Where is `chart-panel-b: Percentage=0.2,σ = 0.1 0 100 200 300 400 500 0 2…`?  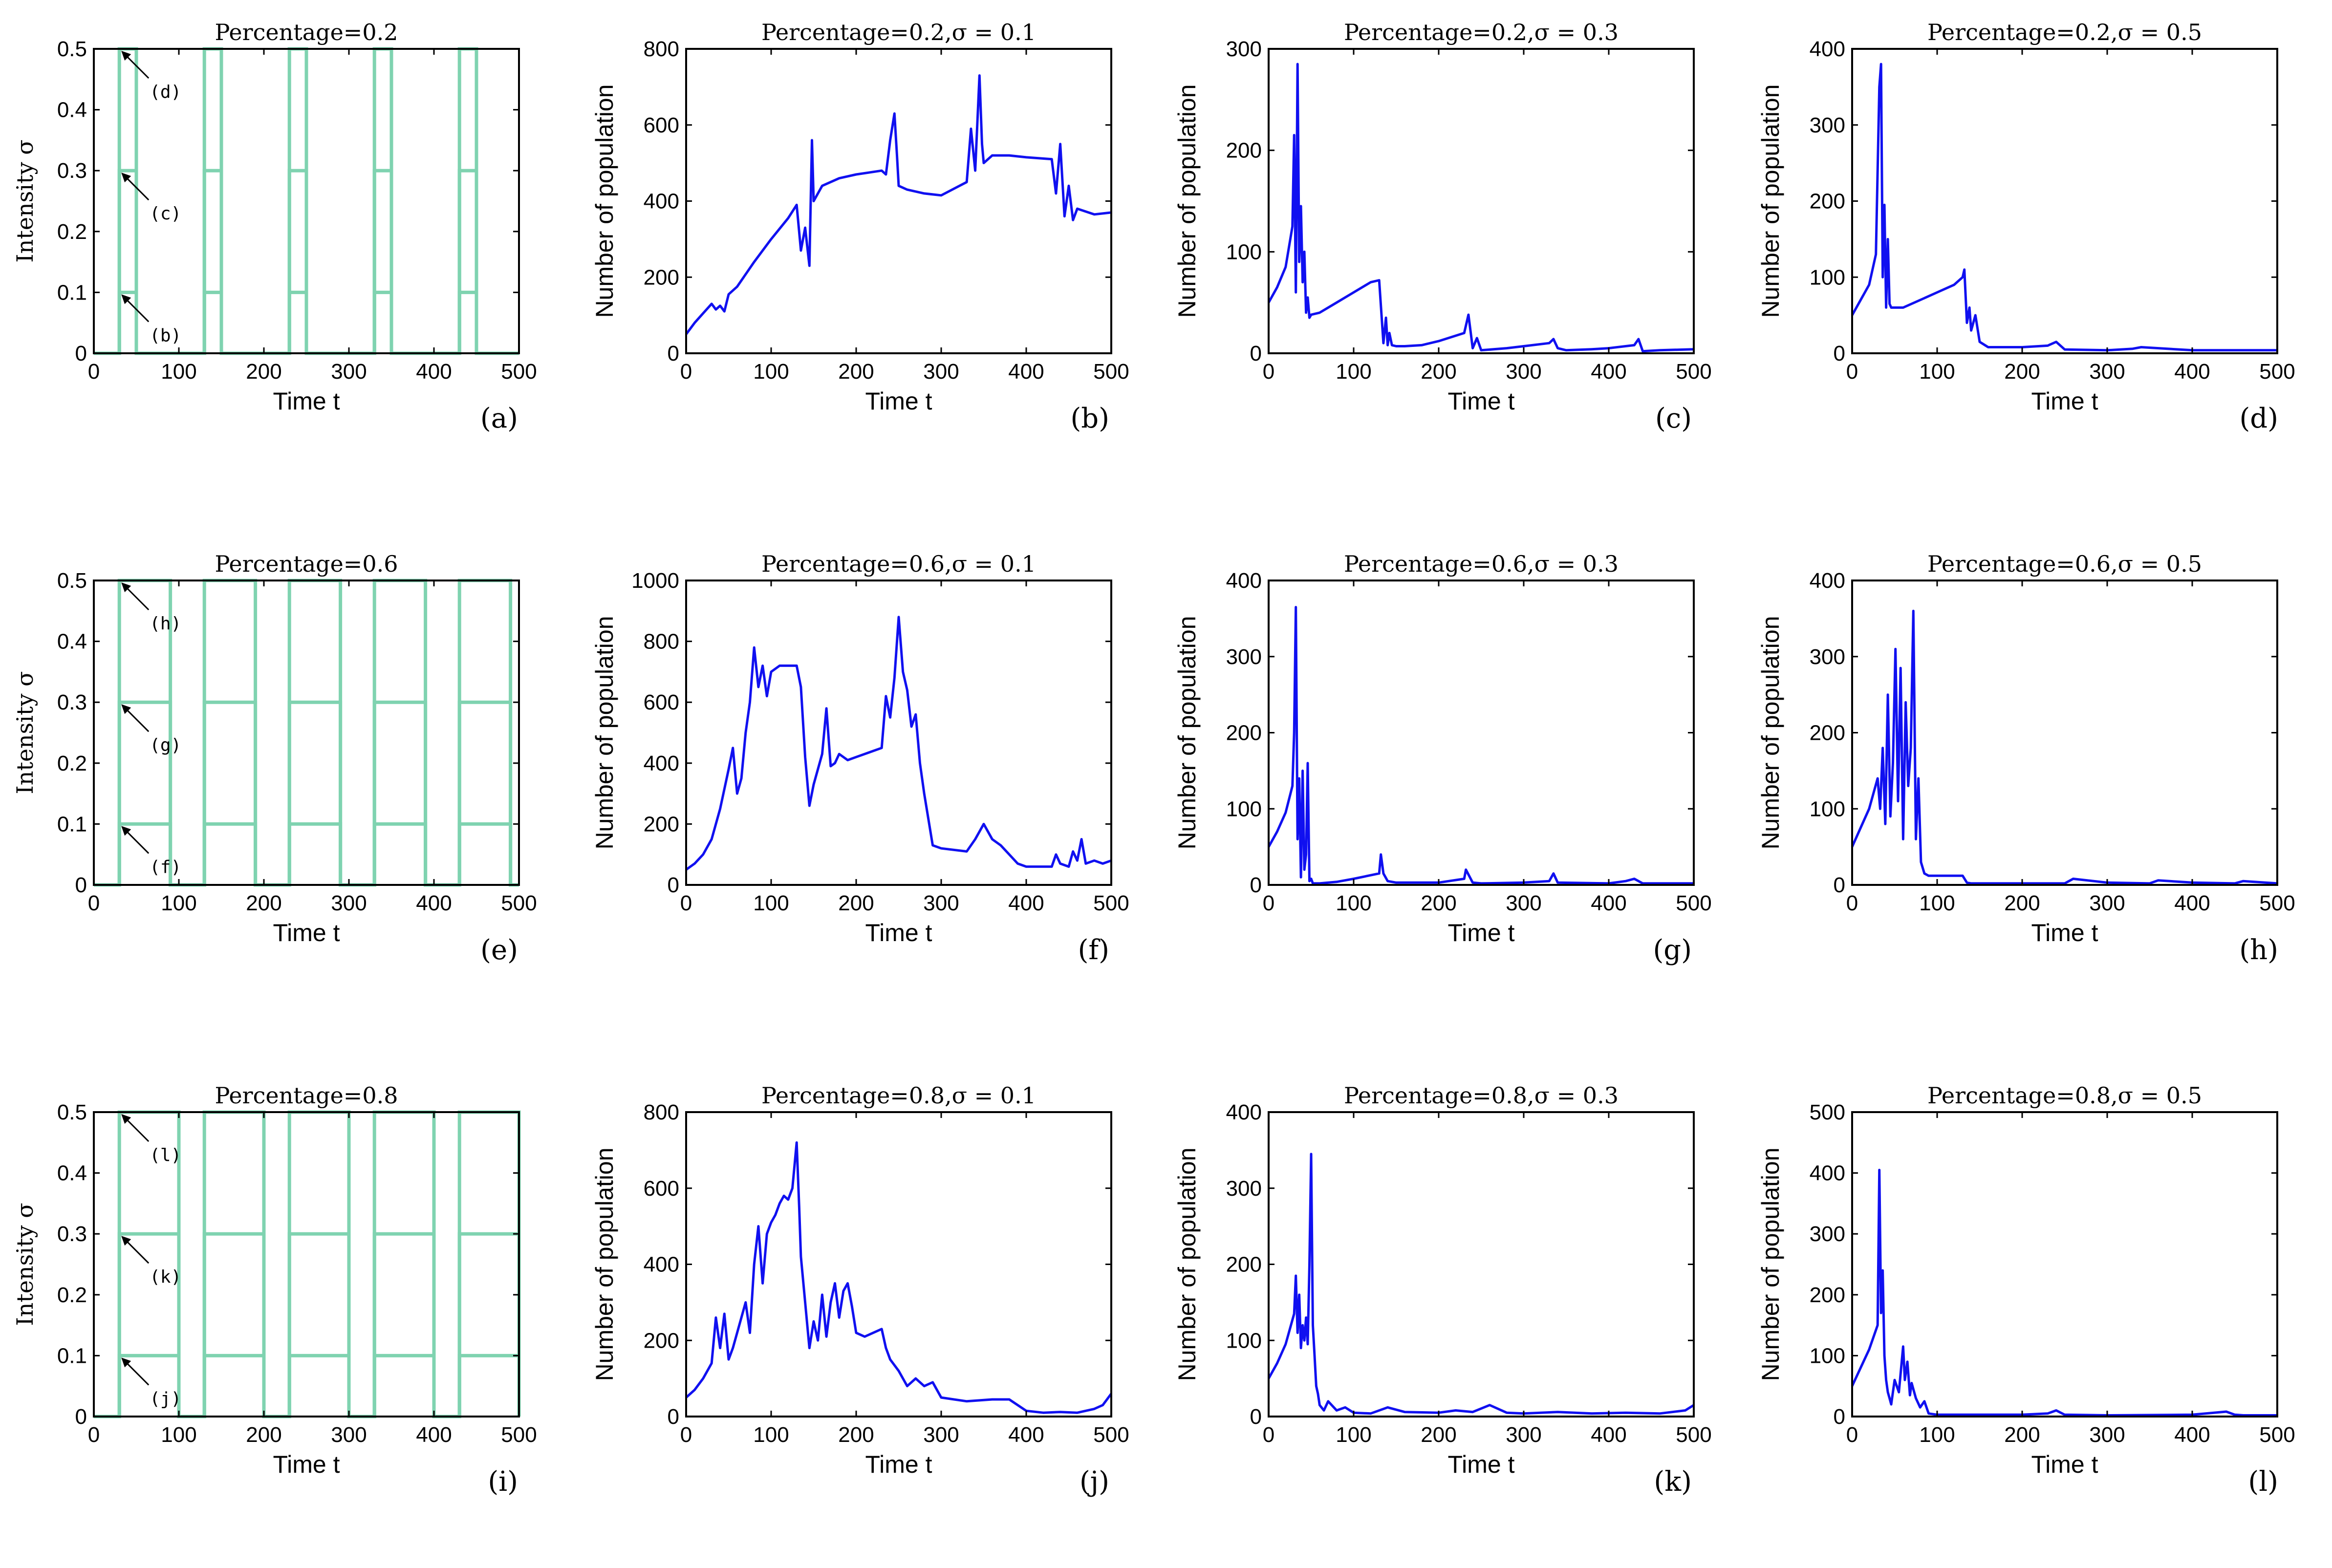 chart-panel-b: Percentage=0.2,σ = 0.1 0 100 200 300 400 500 0 2… is located at coordinates (860, 226).